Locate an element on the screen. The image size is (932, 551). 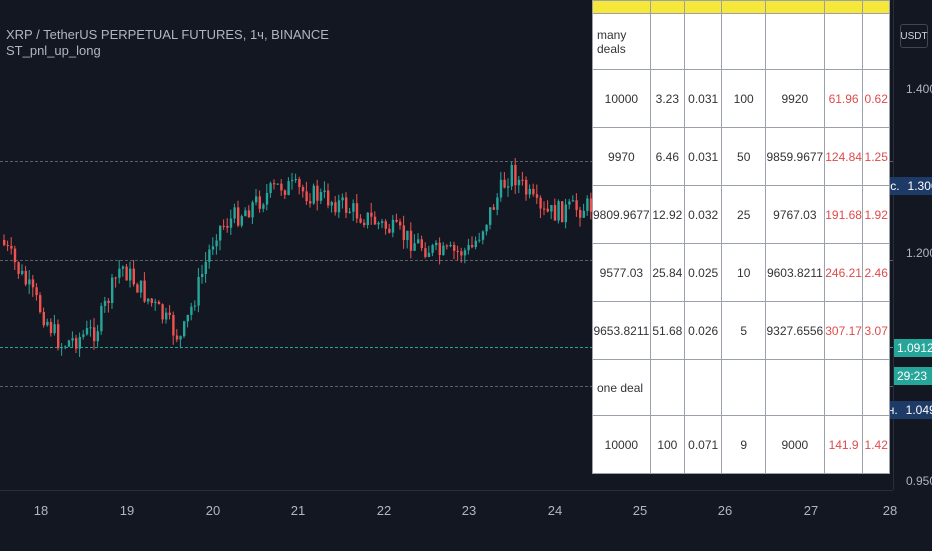
table-cell: 25 is located at coordinates (743, 214).